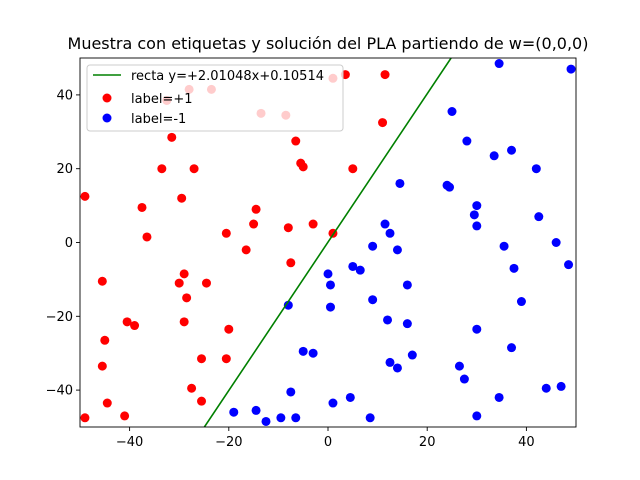 The image size is (640, 480). I want to click on legend-box, so click(215, 98).